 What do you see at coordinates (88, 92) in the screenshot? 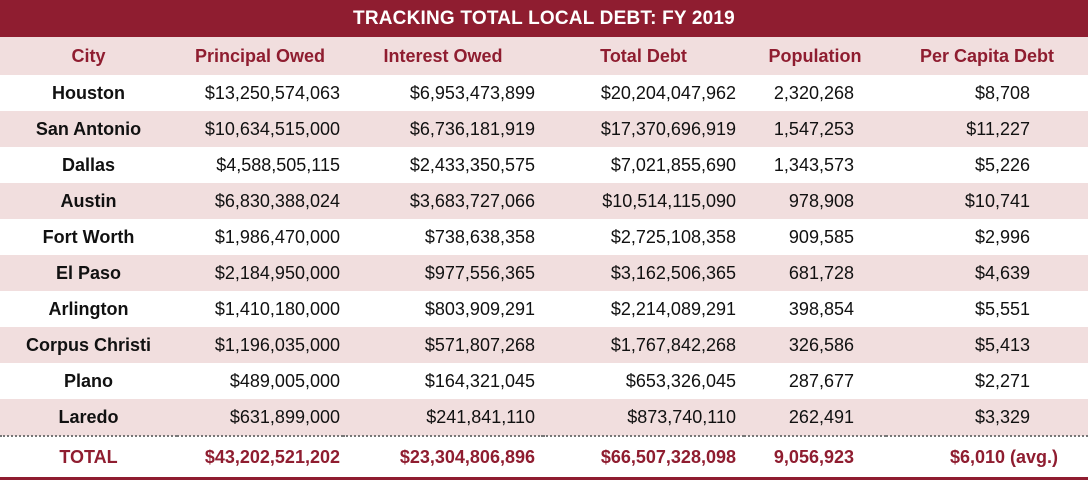
I see `city-cell: Houston` at bounding box center [88, 92].